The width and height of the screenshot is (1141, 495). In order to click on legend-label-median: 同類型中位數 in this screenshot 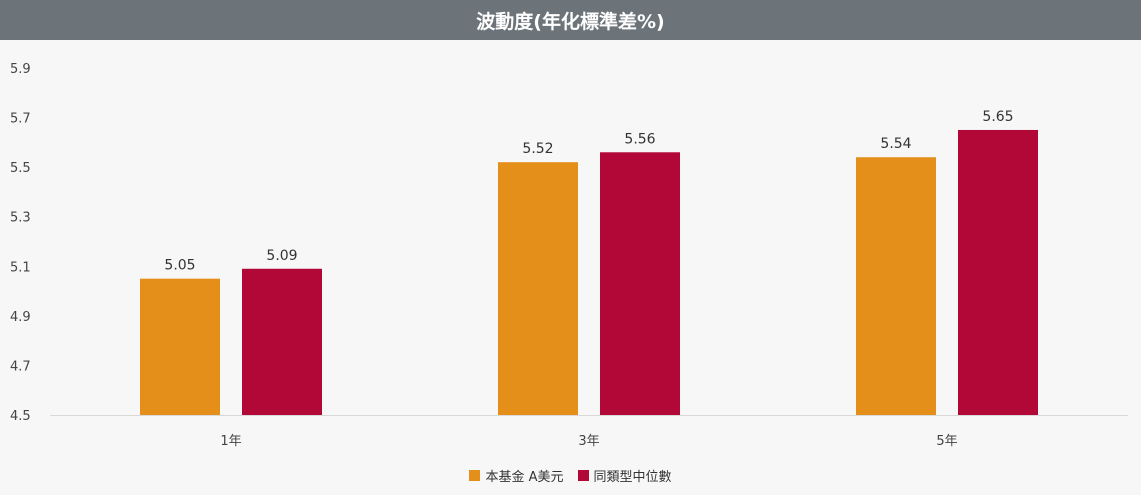, I will do `click(632, 477)`.